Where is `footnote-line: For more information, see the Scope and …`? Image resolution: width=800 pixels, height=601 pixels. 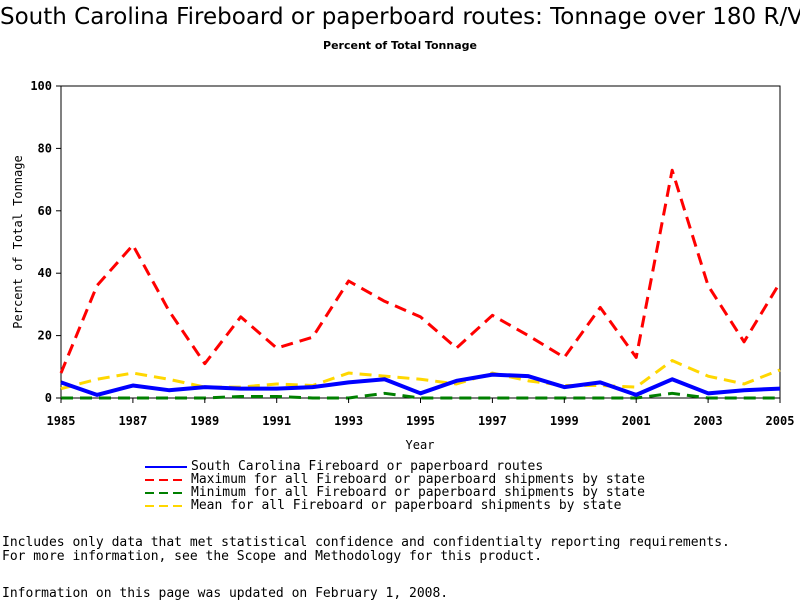
footnote-line: For more information, see the Scope and … is located at coordinates (272, 556).